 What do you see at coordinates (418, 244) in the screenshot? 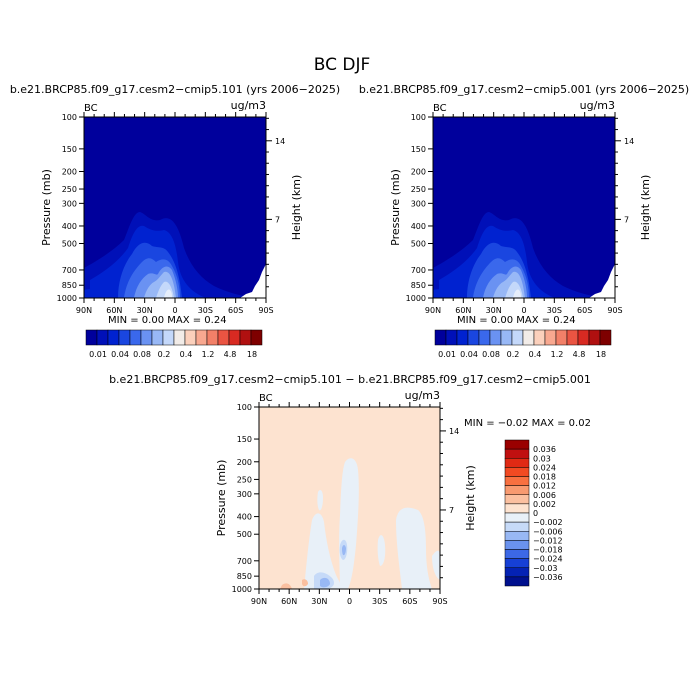
I see `y-tick-label: 500` at bounding box center [418, 244].